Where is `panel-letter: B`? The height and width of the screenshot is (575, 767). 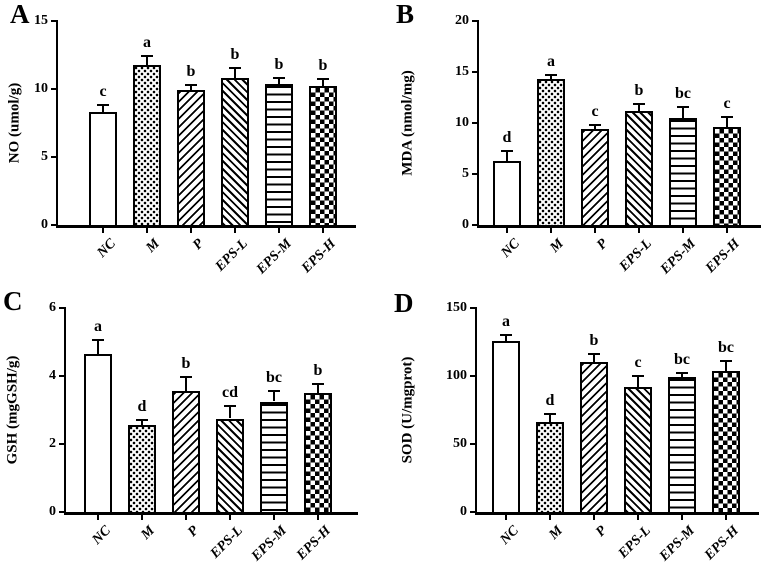
panel-letter: B is located at coordinates (405, 14).